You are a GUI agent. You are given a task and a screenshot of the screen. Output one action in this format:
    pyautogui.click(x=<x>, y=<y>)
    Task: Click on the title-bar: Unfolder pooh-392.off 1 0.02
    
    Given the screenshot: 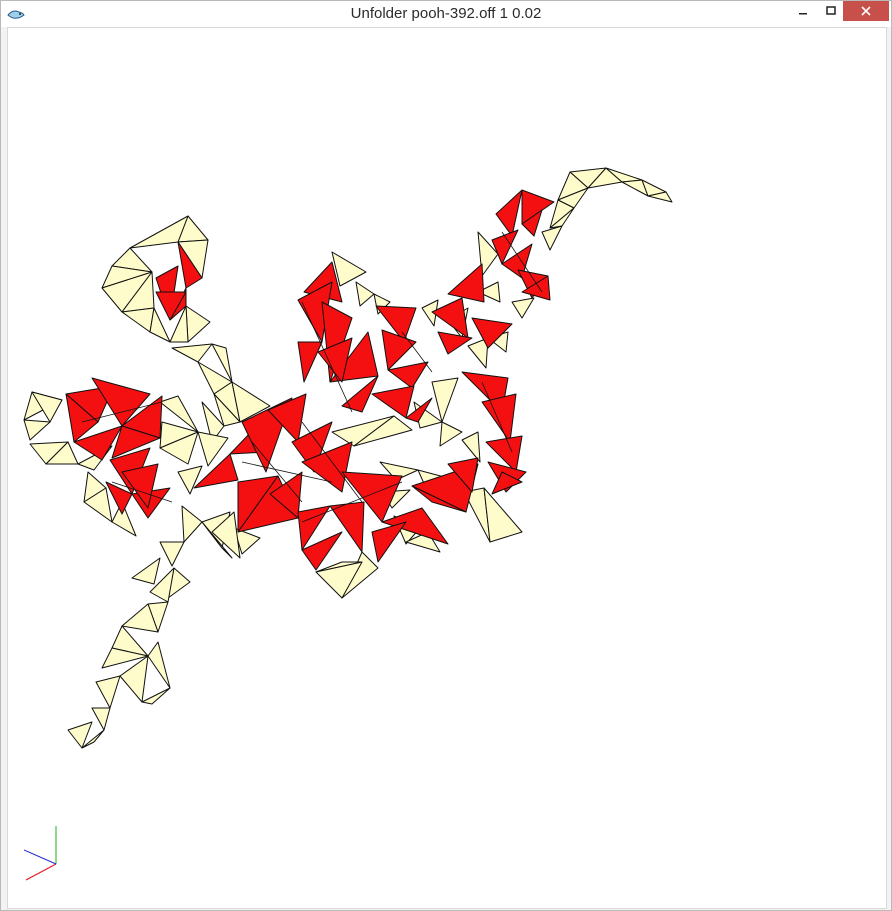 What is the action you would take?
    pyautogui.click(x=446, y=14)
    